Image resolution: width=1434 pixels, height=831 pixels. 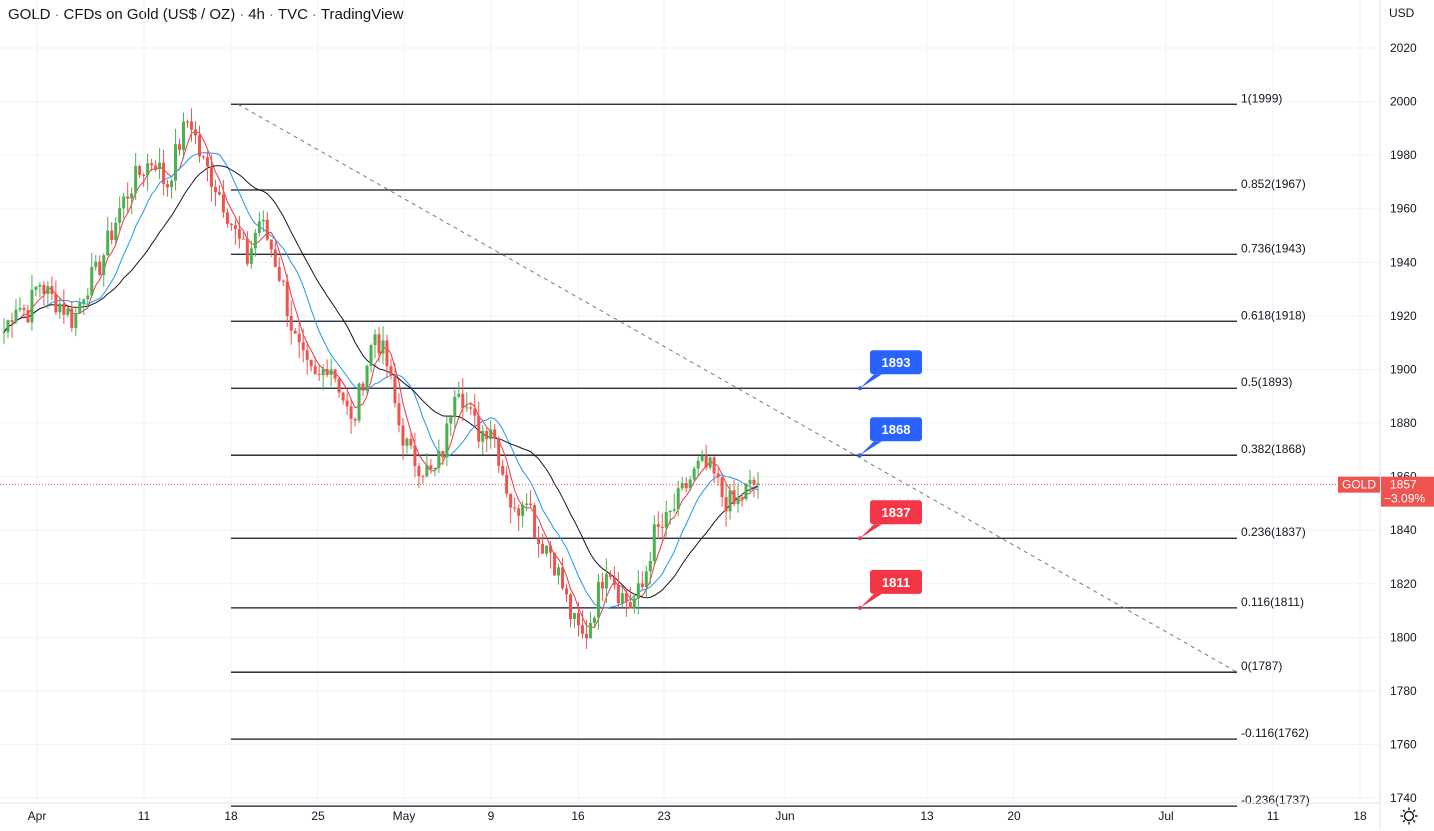 I want to click on price-callout: 1868, so click(x=890, y=437).